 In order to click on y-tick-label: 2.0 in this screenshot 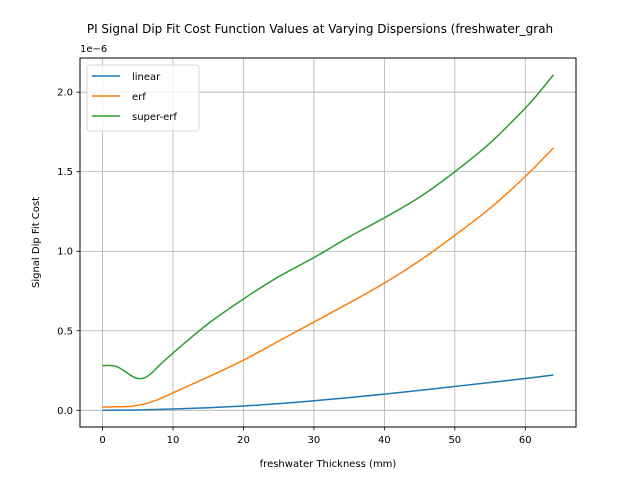, I will do `click(65, 93)`.